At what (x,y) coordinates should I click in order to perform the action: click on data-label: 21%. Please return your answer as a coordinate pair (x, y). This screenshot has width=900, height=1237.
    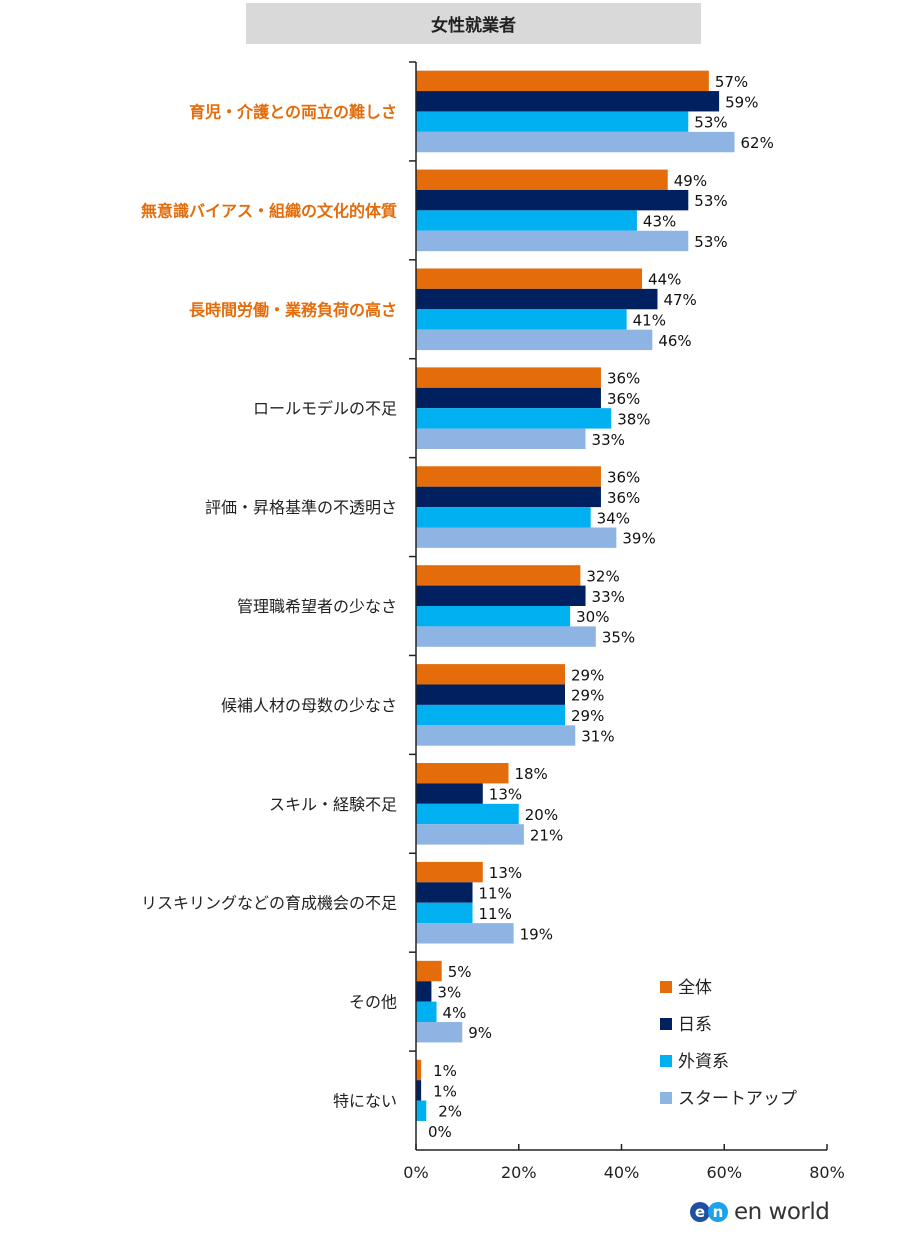
    Looking at the image, I should click on (546, 835).